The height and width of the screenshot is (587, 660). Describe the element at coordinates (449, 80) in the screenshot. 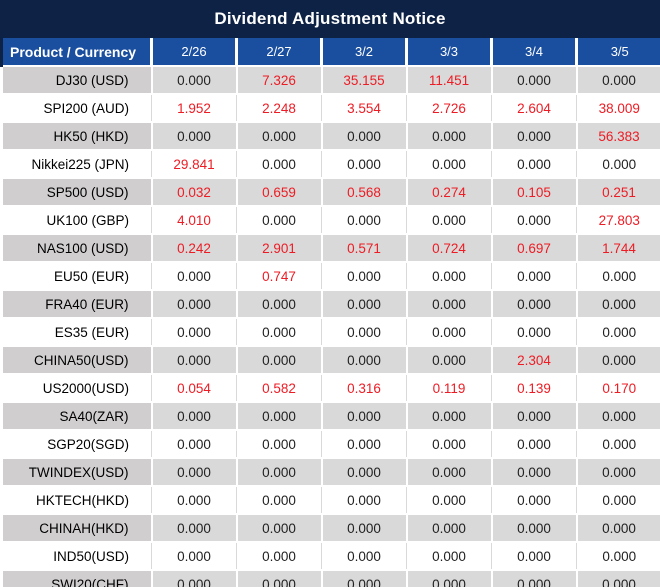

I see `dividend-value-cell: 11.451` at that location.